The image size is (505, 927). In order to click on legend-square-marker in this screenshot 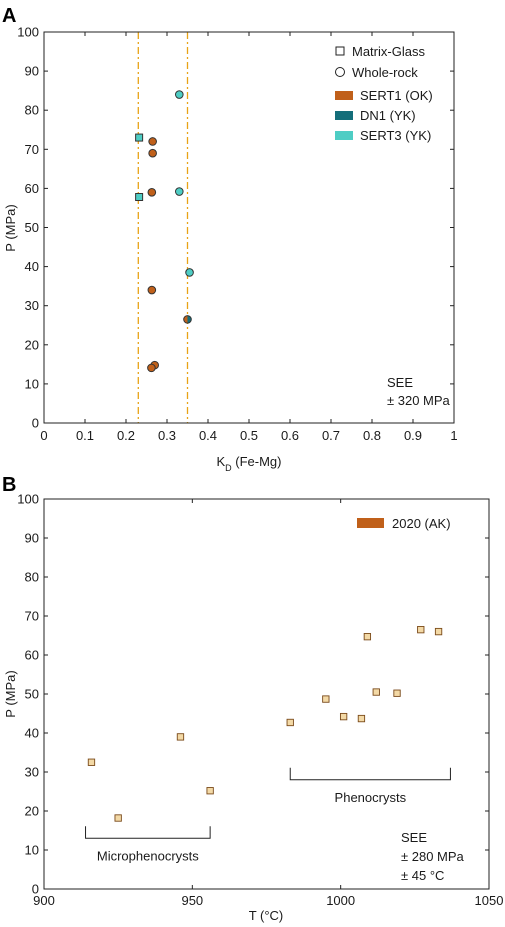, I will do `click(340, 51)`.